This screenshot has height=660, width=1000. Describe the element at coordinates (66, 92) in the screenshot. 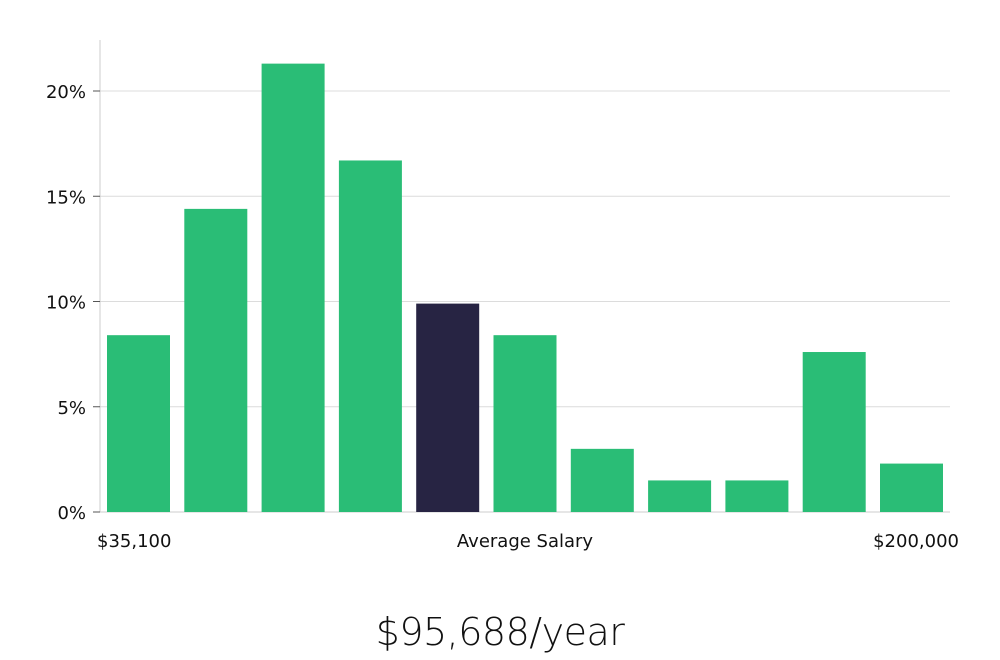

I see `y-tick-label: 20%` at that location.